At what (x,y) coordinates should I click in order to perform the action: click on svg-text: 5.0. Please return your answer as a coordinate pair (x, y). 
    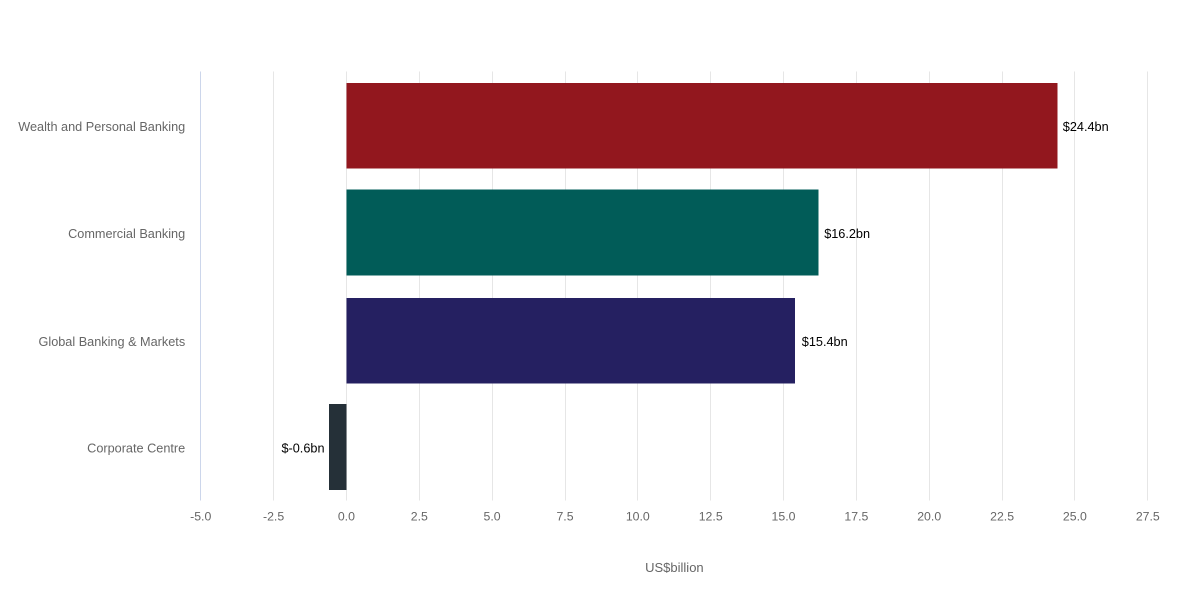
    Looking at the image, I should click on (492, 517).